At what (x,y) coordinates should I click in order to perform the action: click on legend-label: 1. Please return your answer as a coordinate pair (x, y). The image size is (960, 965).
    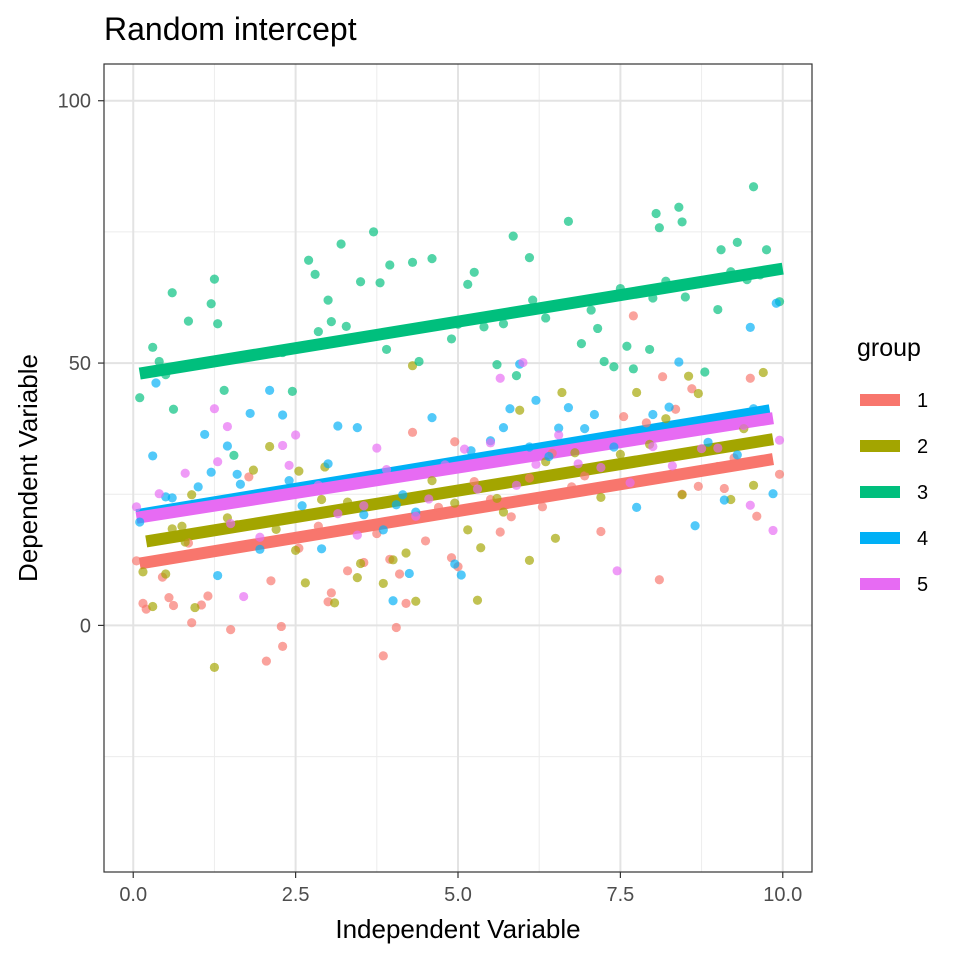
    Looking at the image, I should click on (922, 401).